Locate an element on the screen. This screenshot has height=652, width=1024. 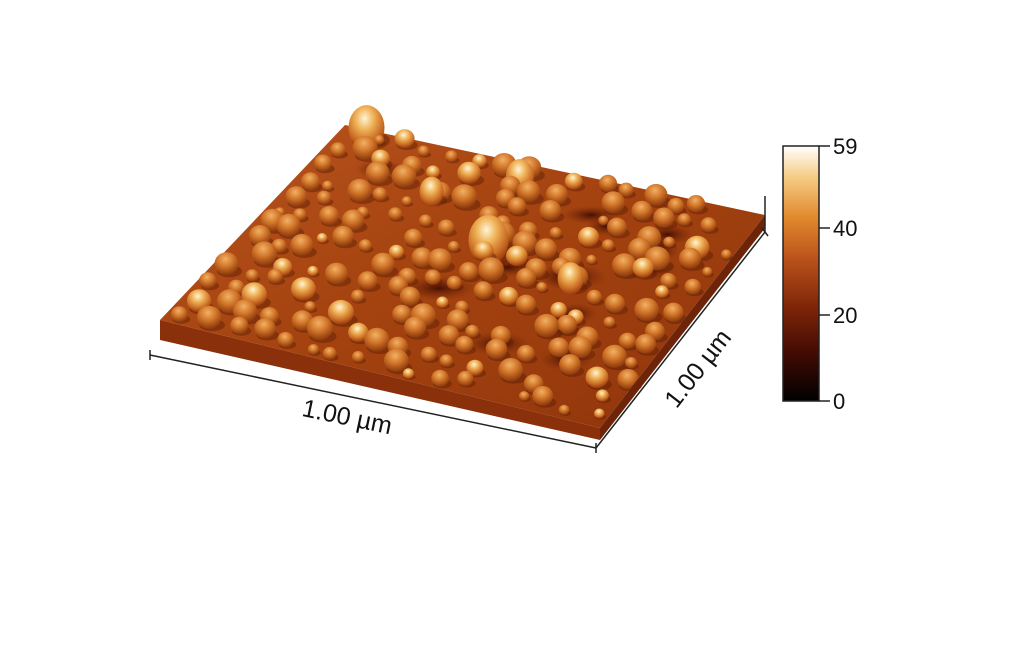
y-axis-line is located at coordinates (680, 340).